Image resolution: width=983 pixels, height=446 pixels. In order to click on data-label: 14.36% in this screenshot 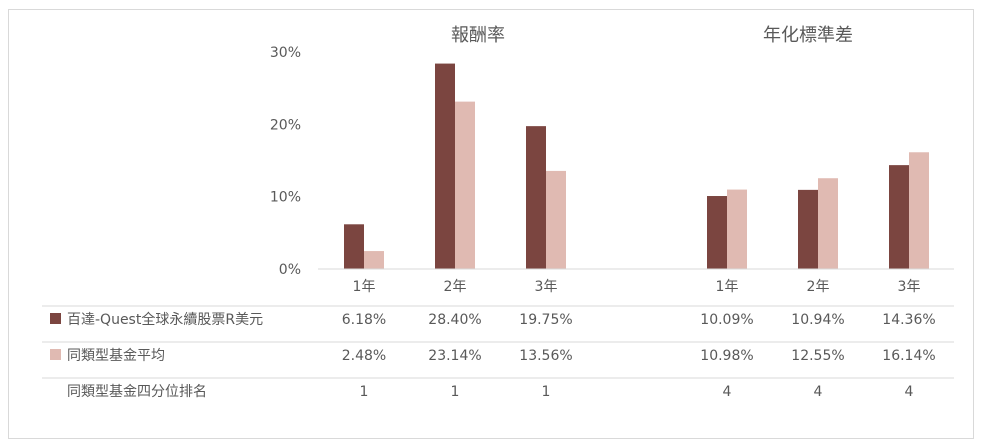, I will do `click(908, 320)`.